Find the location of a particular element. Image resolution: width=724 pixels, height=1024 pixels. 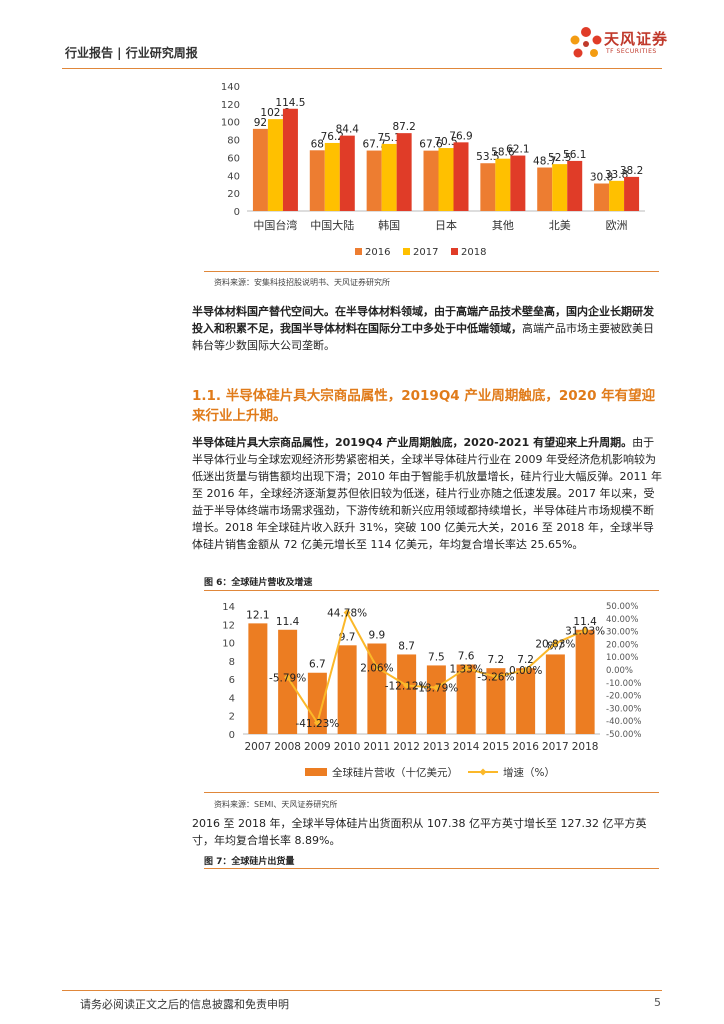

x-tick-label: 2008 is located at coordinates (287, 747).